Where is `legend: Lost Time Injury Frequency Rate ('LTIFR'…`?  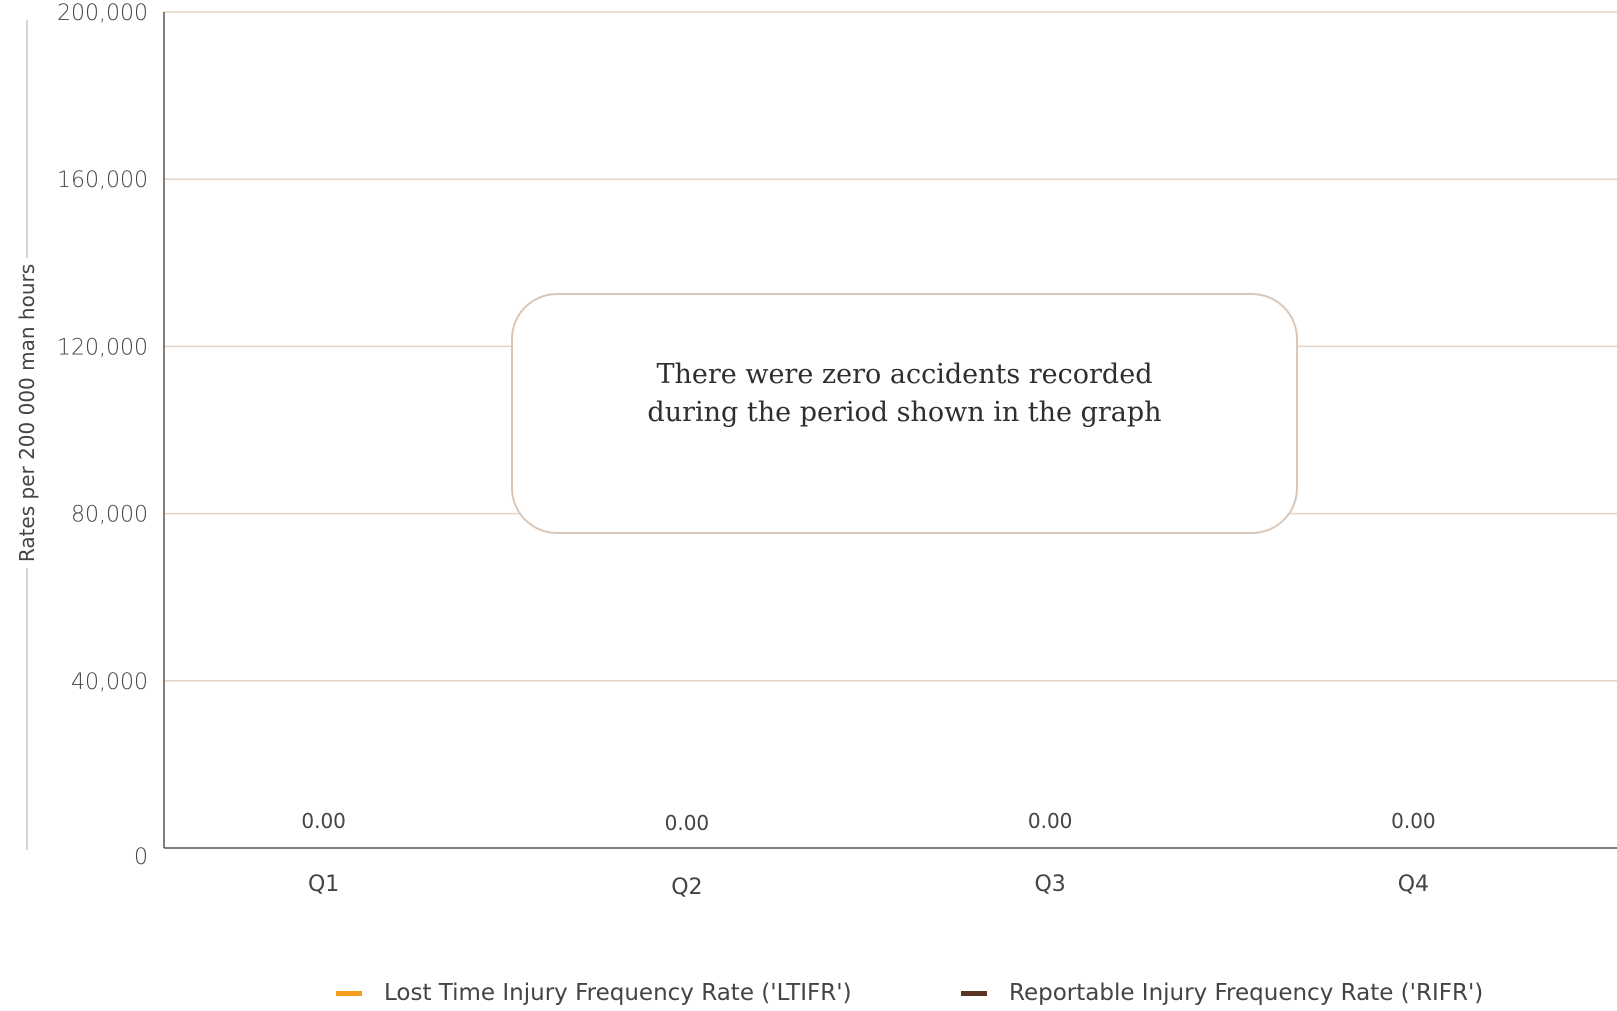 legend: Lost Time Injury Frequency Rate ('LTIFR'… is located at coordinates (808, 995).